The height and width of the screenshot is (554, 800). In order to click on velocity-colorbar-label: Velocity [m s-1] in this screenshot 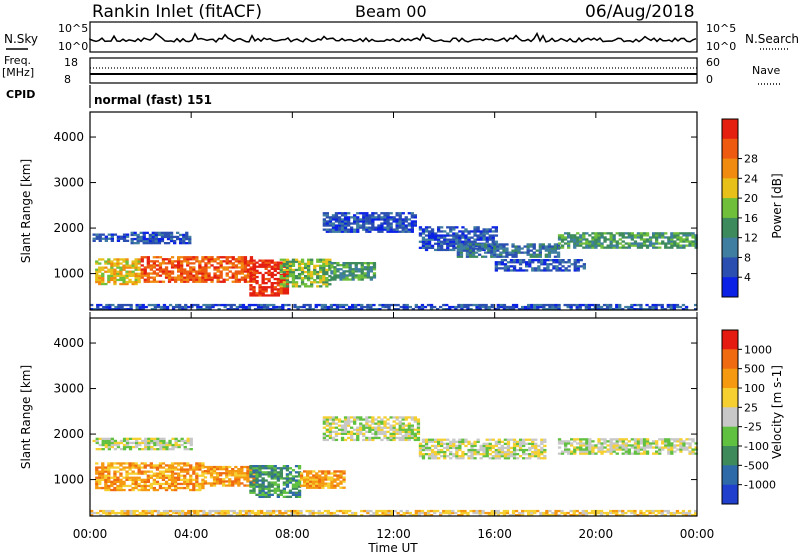, I will do `click(777, 412)`.